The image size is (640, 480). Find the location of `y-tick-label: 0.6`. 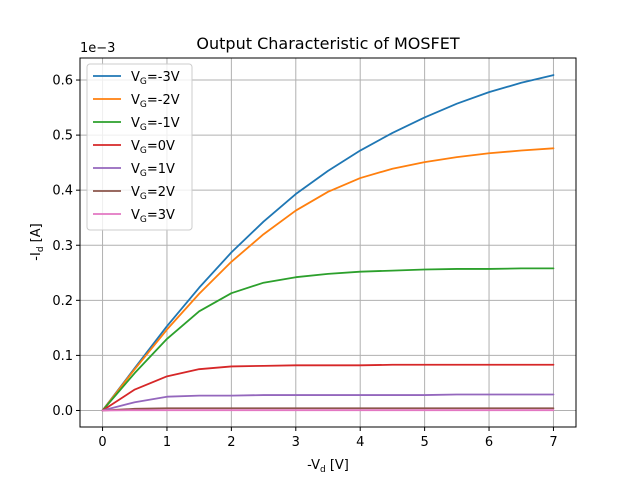

y-tick-label: 0.6 is located at coordinates (62, 81).